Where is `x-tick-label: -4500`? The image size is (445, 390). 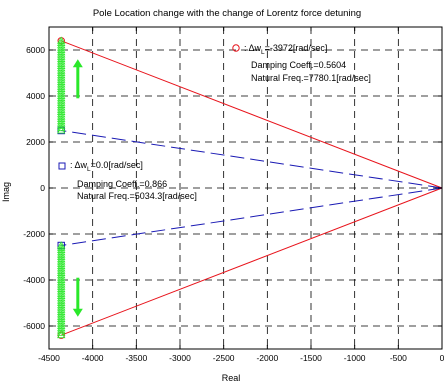
x-tick-label: -4500 is located at coordinates (49, 358).